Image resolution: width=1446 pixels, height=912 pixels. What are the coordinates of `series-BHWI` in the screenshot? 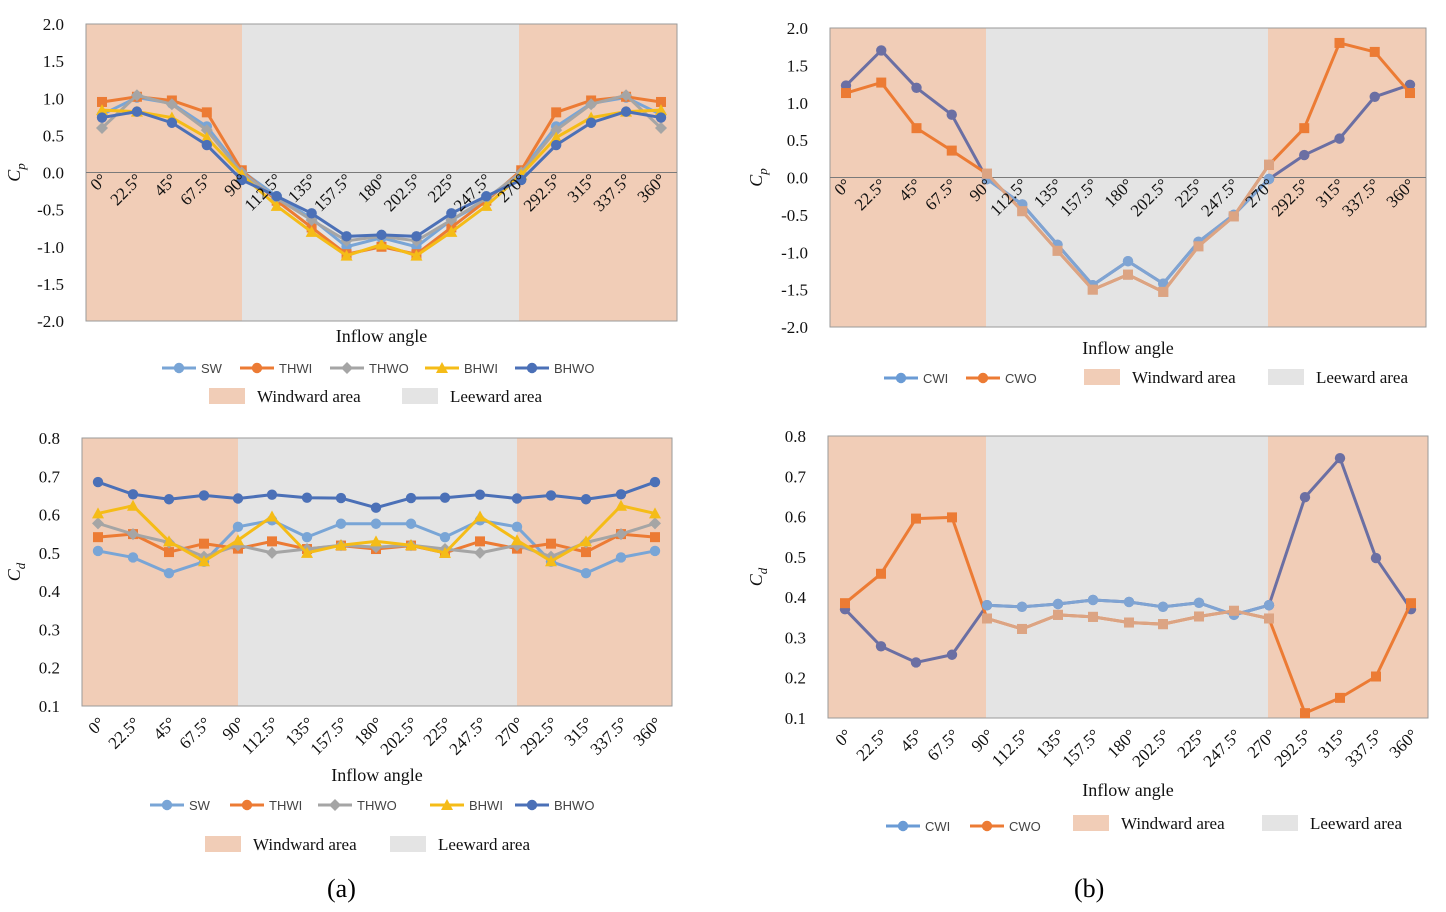 It's located at (376, 533).